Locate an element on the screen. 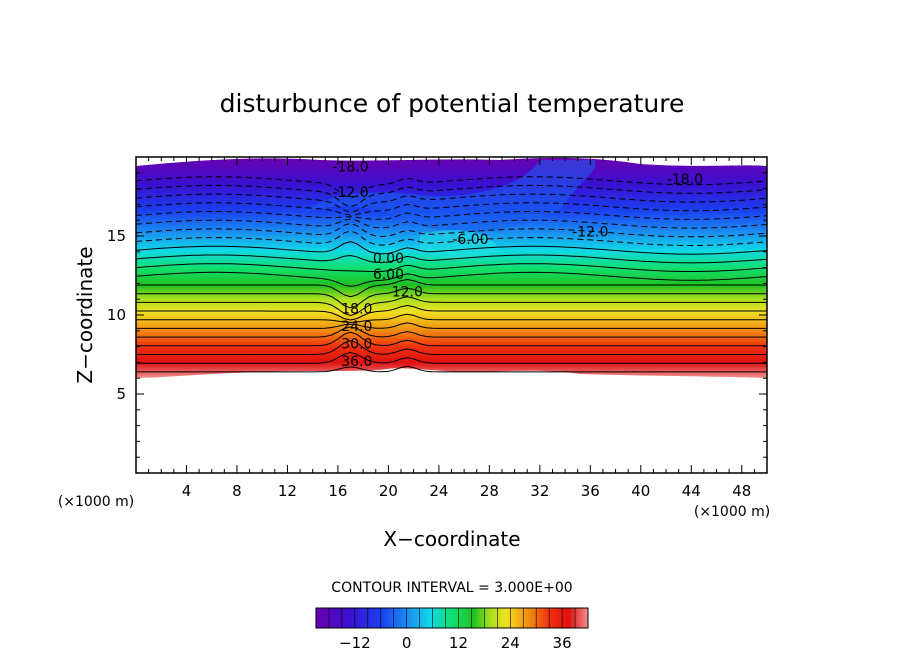 The image size is (904, 654). x-axis-label: X−coordinate is located at coordinates (451, 539).